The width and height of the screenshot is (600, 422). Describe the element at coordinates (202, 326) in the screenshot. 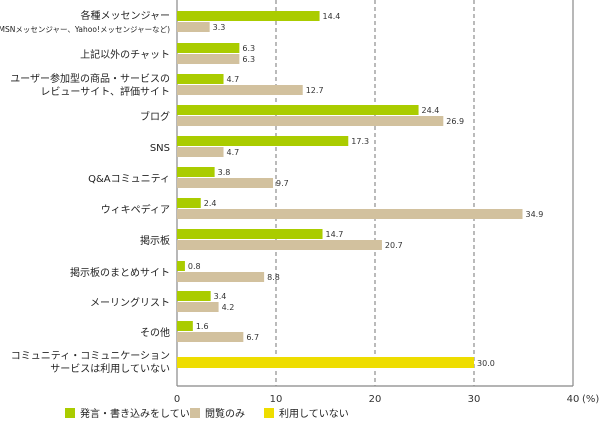

I see `data-label: 1.6` at that location.